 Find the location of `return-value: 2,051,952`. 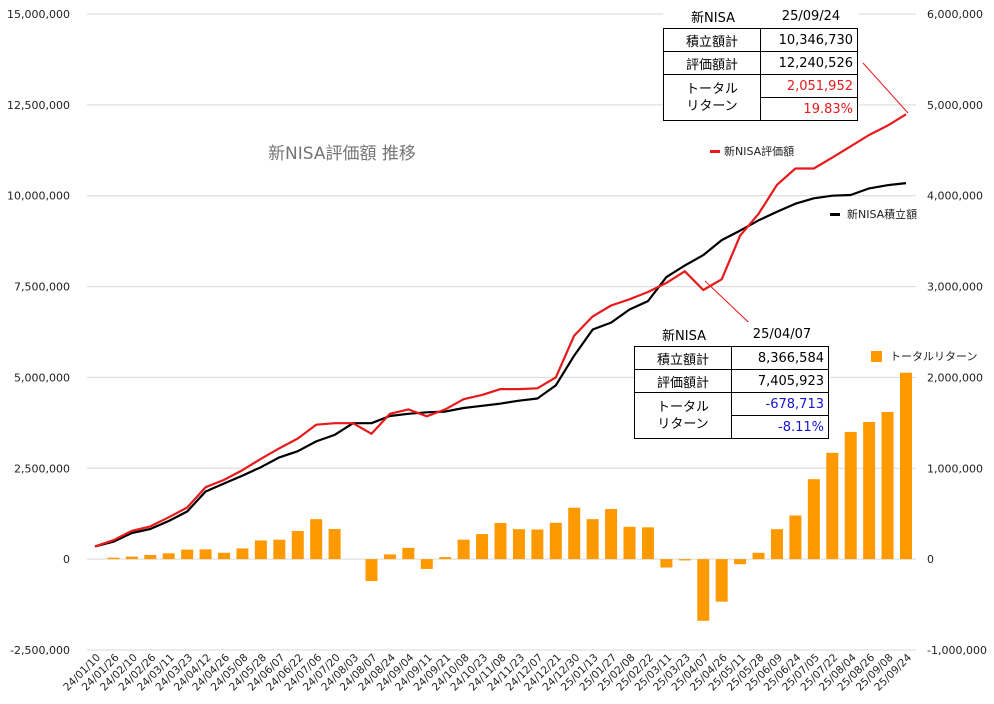

return-value: 2,051,952 is located at coordinates (809, 86).